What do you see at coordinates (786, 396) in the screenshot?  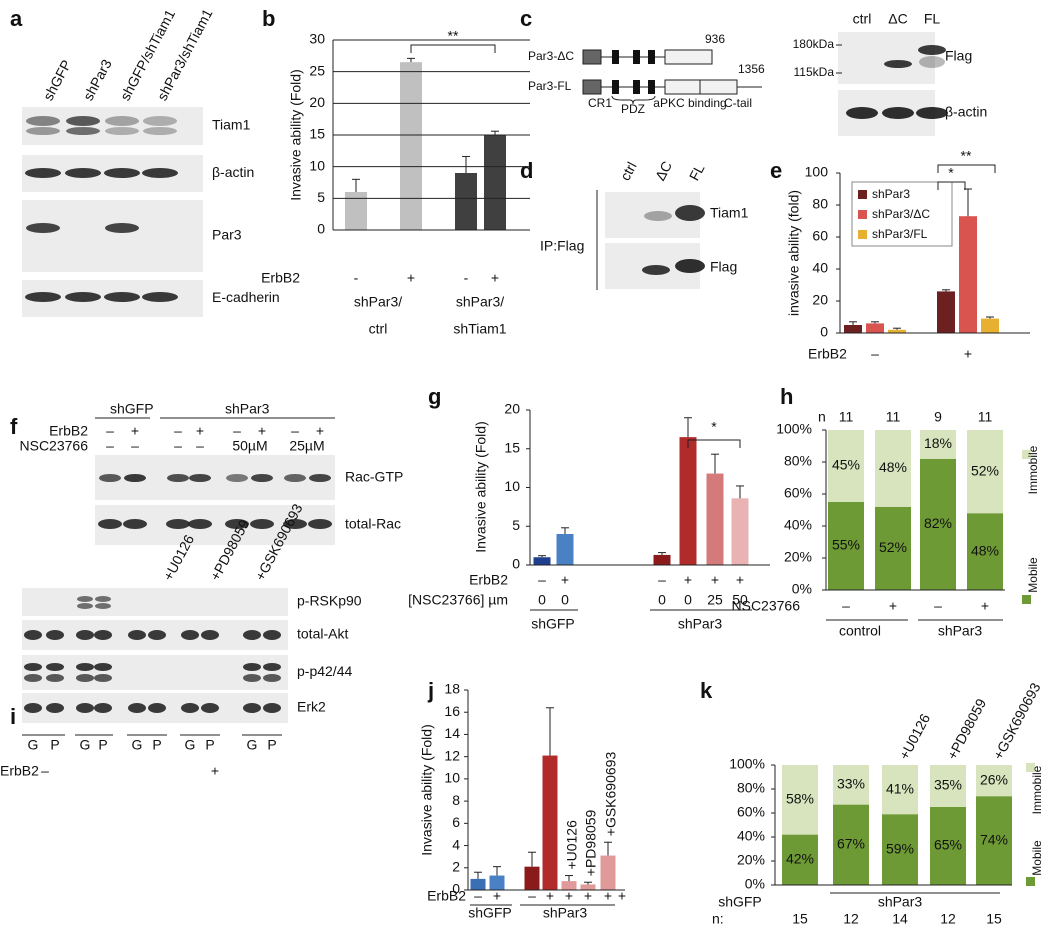 I see `panel-label: h` at bounding box center [786, 396].